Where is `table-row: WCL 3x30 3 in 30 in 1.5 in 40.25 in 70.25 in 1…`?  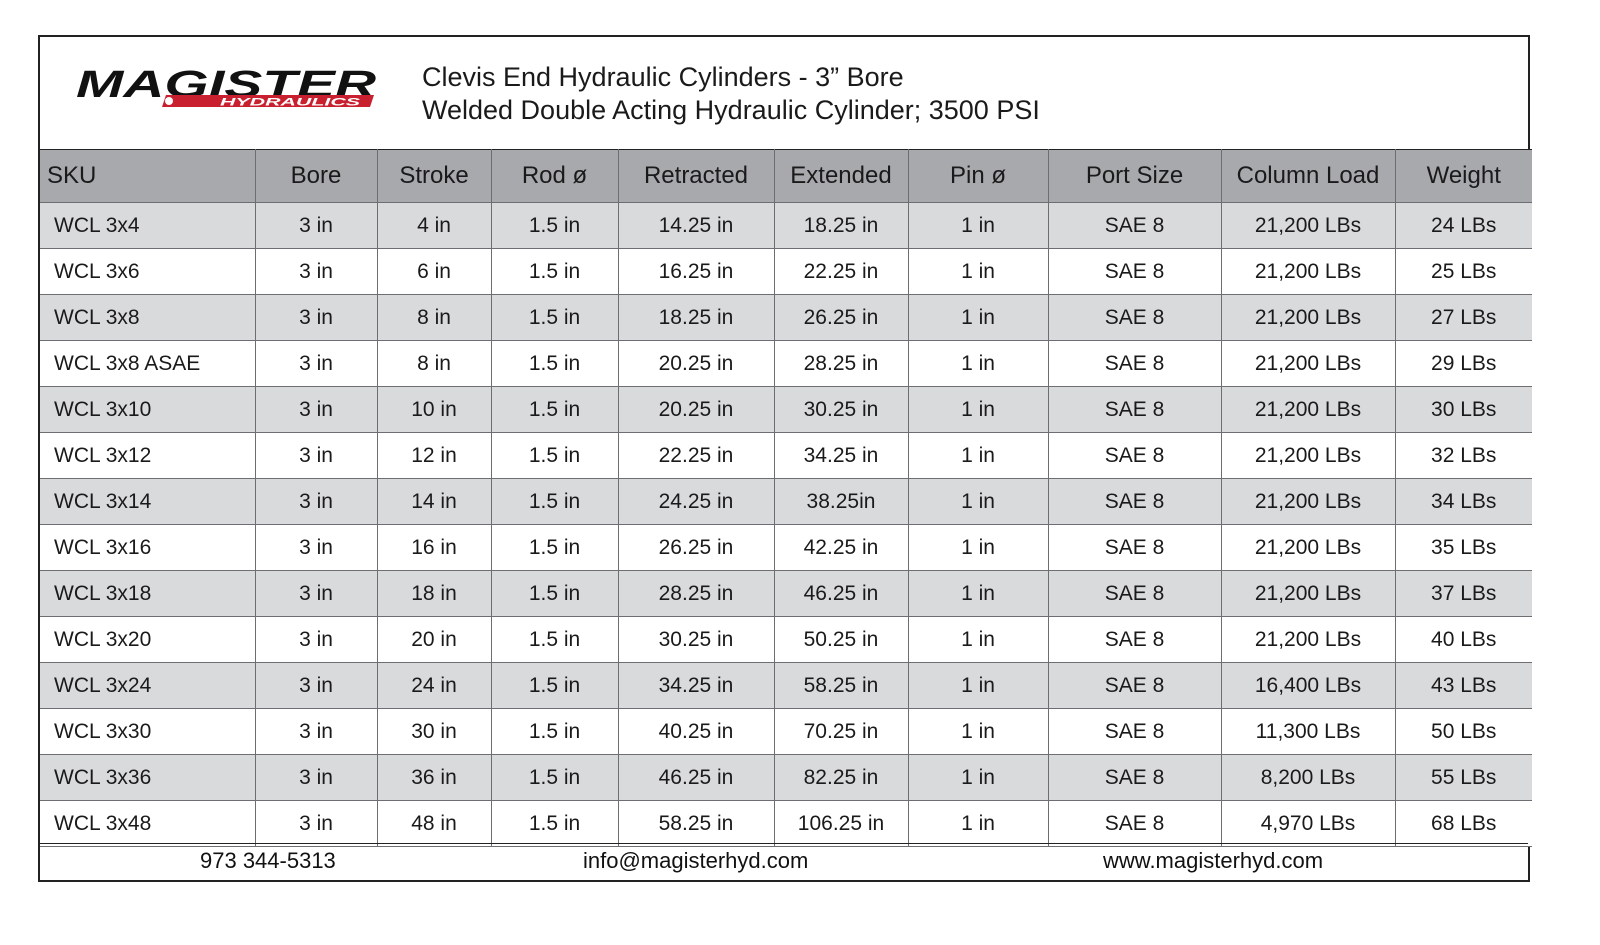 table-row: WCL 3x30 3 in 30 in 1.5 in 40.25 in 70.25 in 1… is located at coordinates (786, 731).